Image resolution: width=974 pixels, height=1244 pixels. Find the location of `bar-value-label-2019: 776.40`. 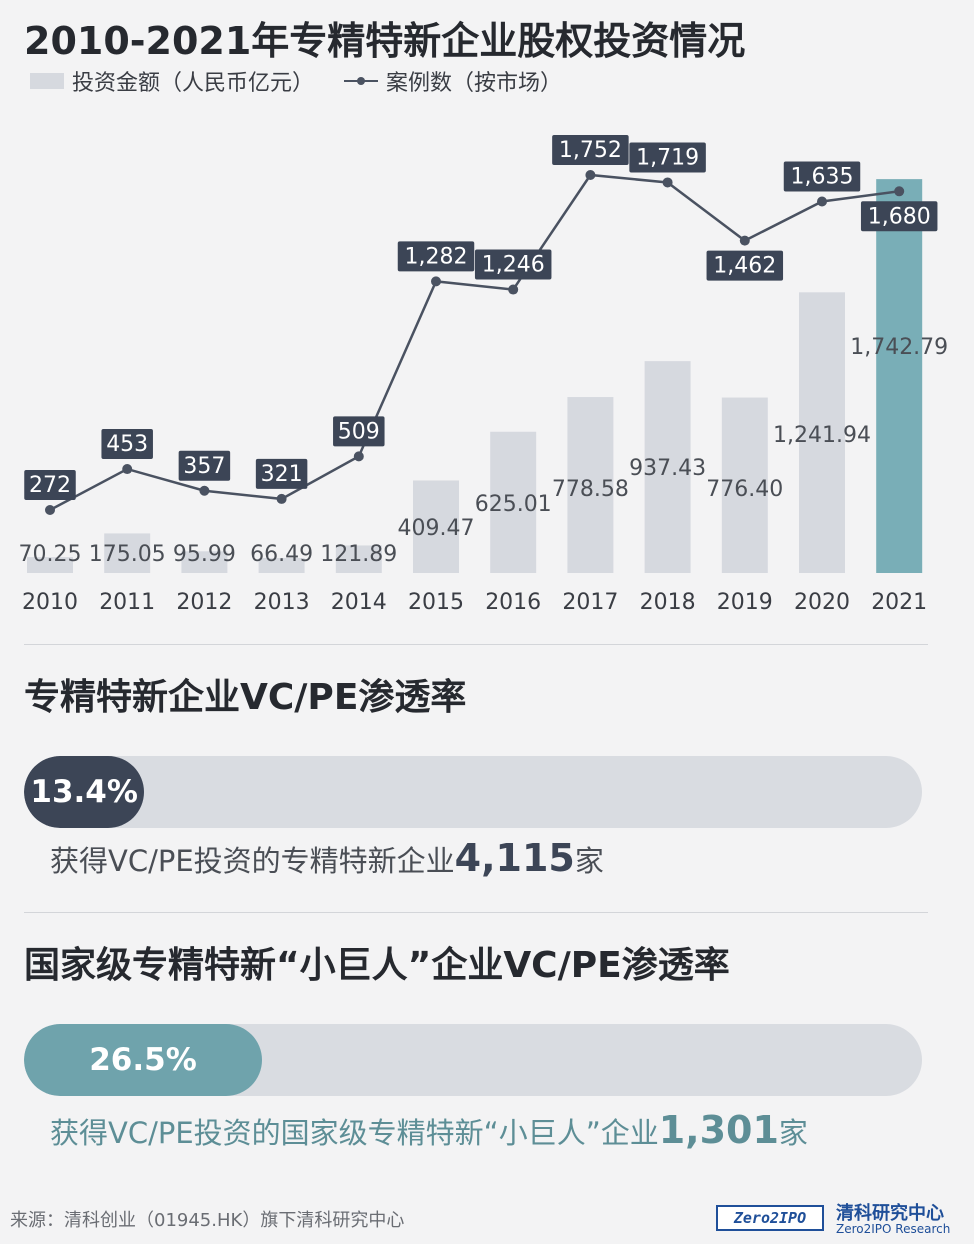

bar-value-label-2019: 776.40 is located at coordinates (744, 489).